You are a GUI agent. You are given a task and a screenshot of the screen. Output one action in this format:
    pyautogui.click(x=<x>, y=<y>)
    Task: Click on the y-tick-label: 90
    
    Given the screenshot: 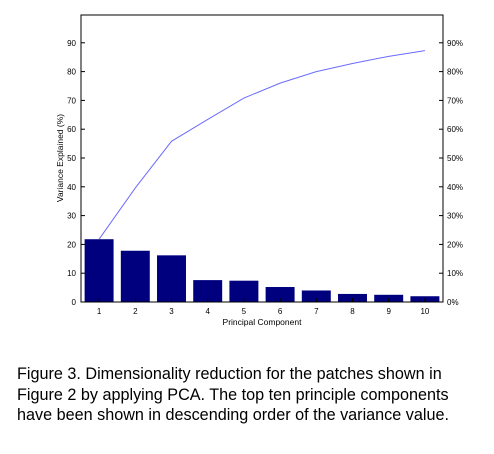 What is the action you would take?
    pyautogui.click(x=71, y=43)
    